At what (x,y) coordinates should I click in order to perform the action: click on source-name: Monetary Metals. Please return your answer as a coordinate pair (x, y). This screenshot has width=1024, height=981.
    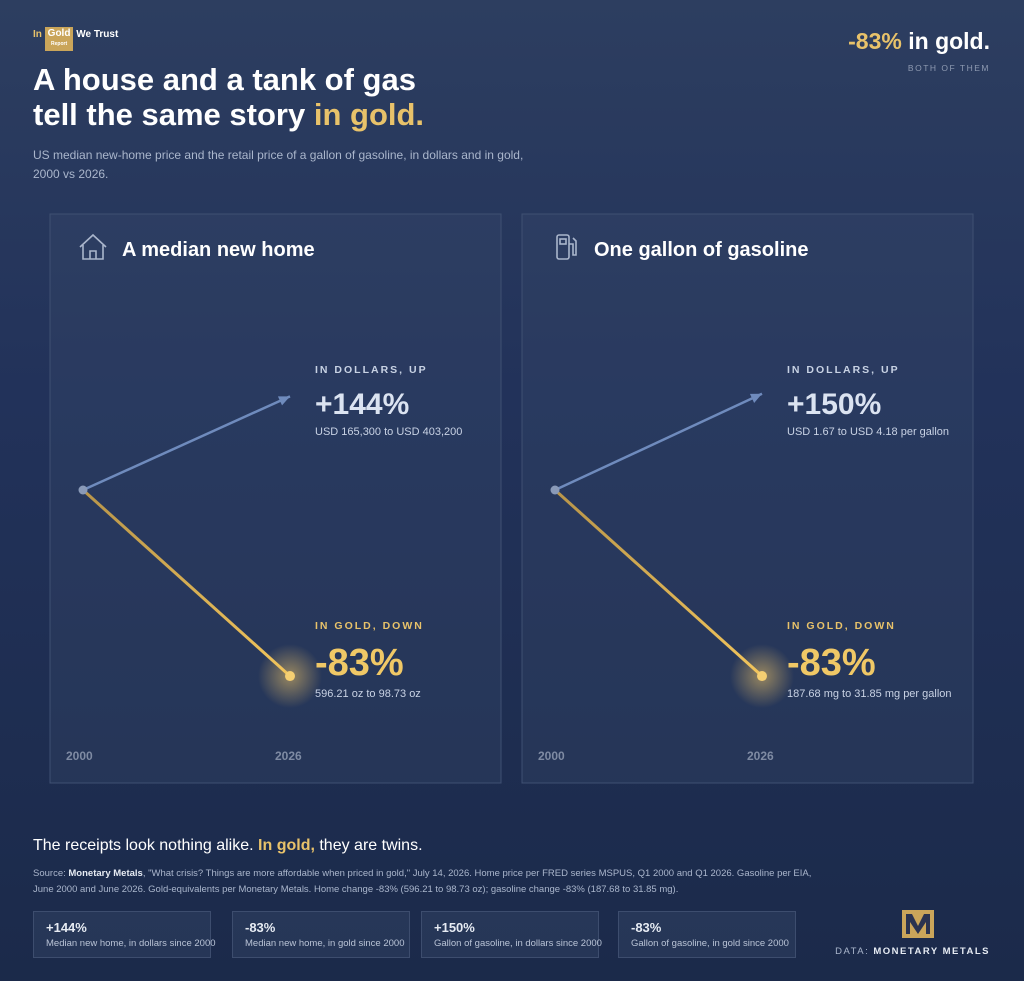
    Looking at the image, I should click on (105, 873).